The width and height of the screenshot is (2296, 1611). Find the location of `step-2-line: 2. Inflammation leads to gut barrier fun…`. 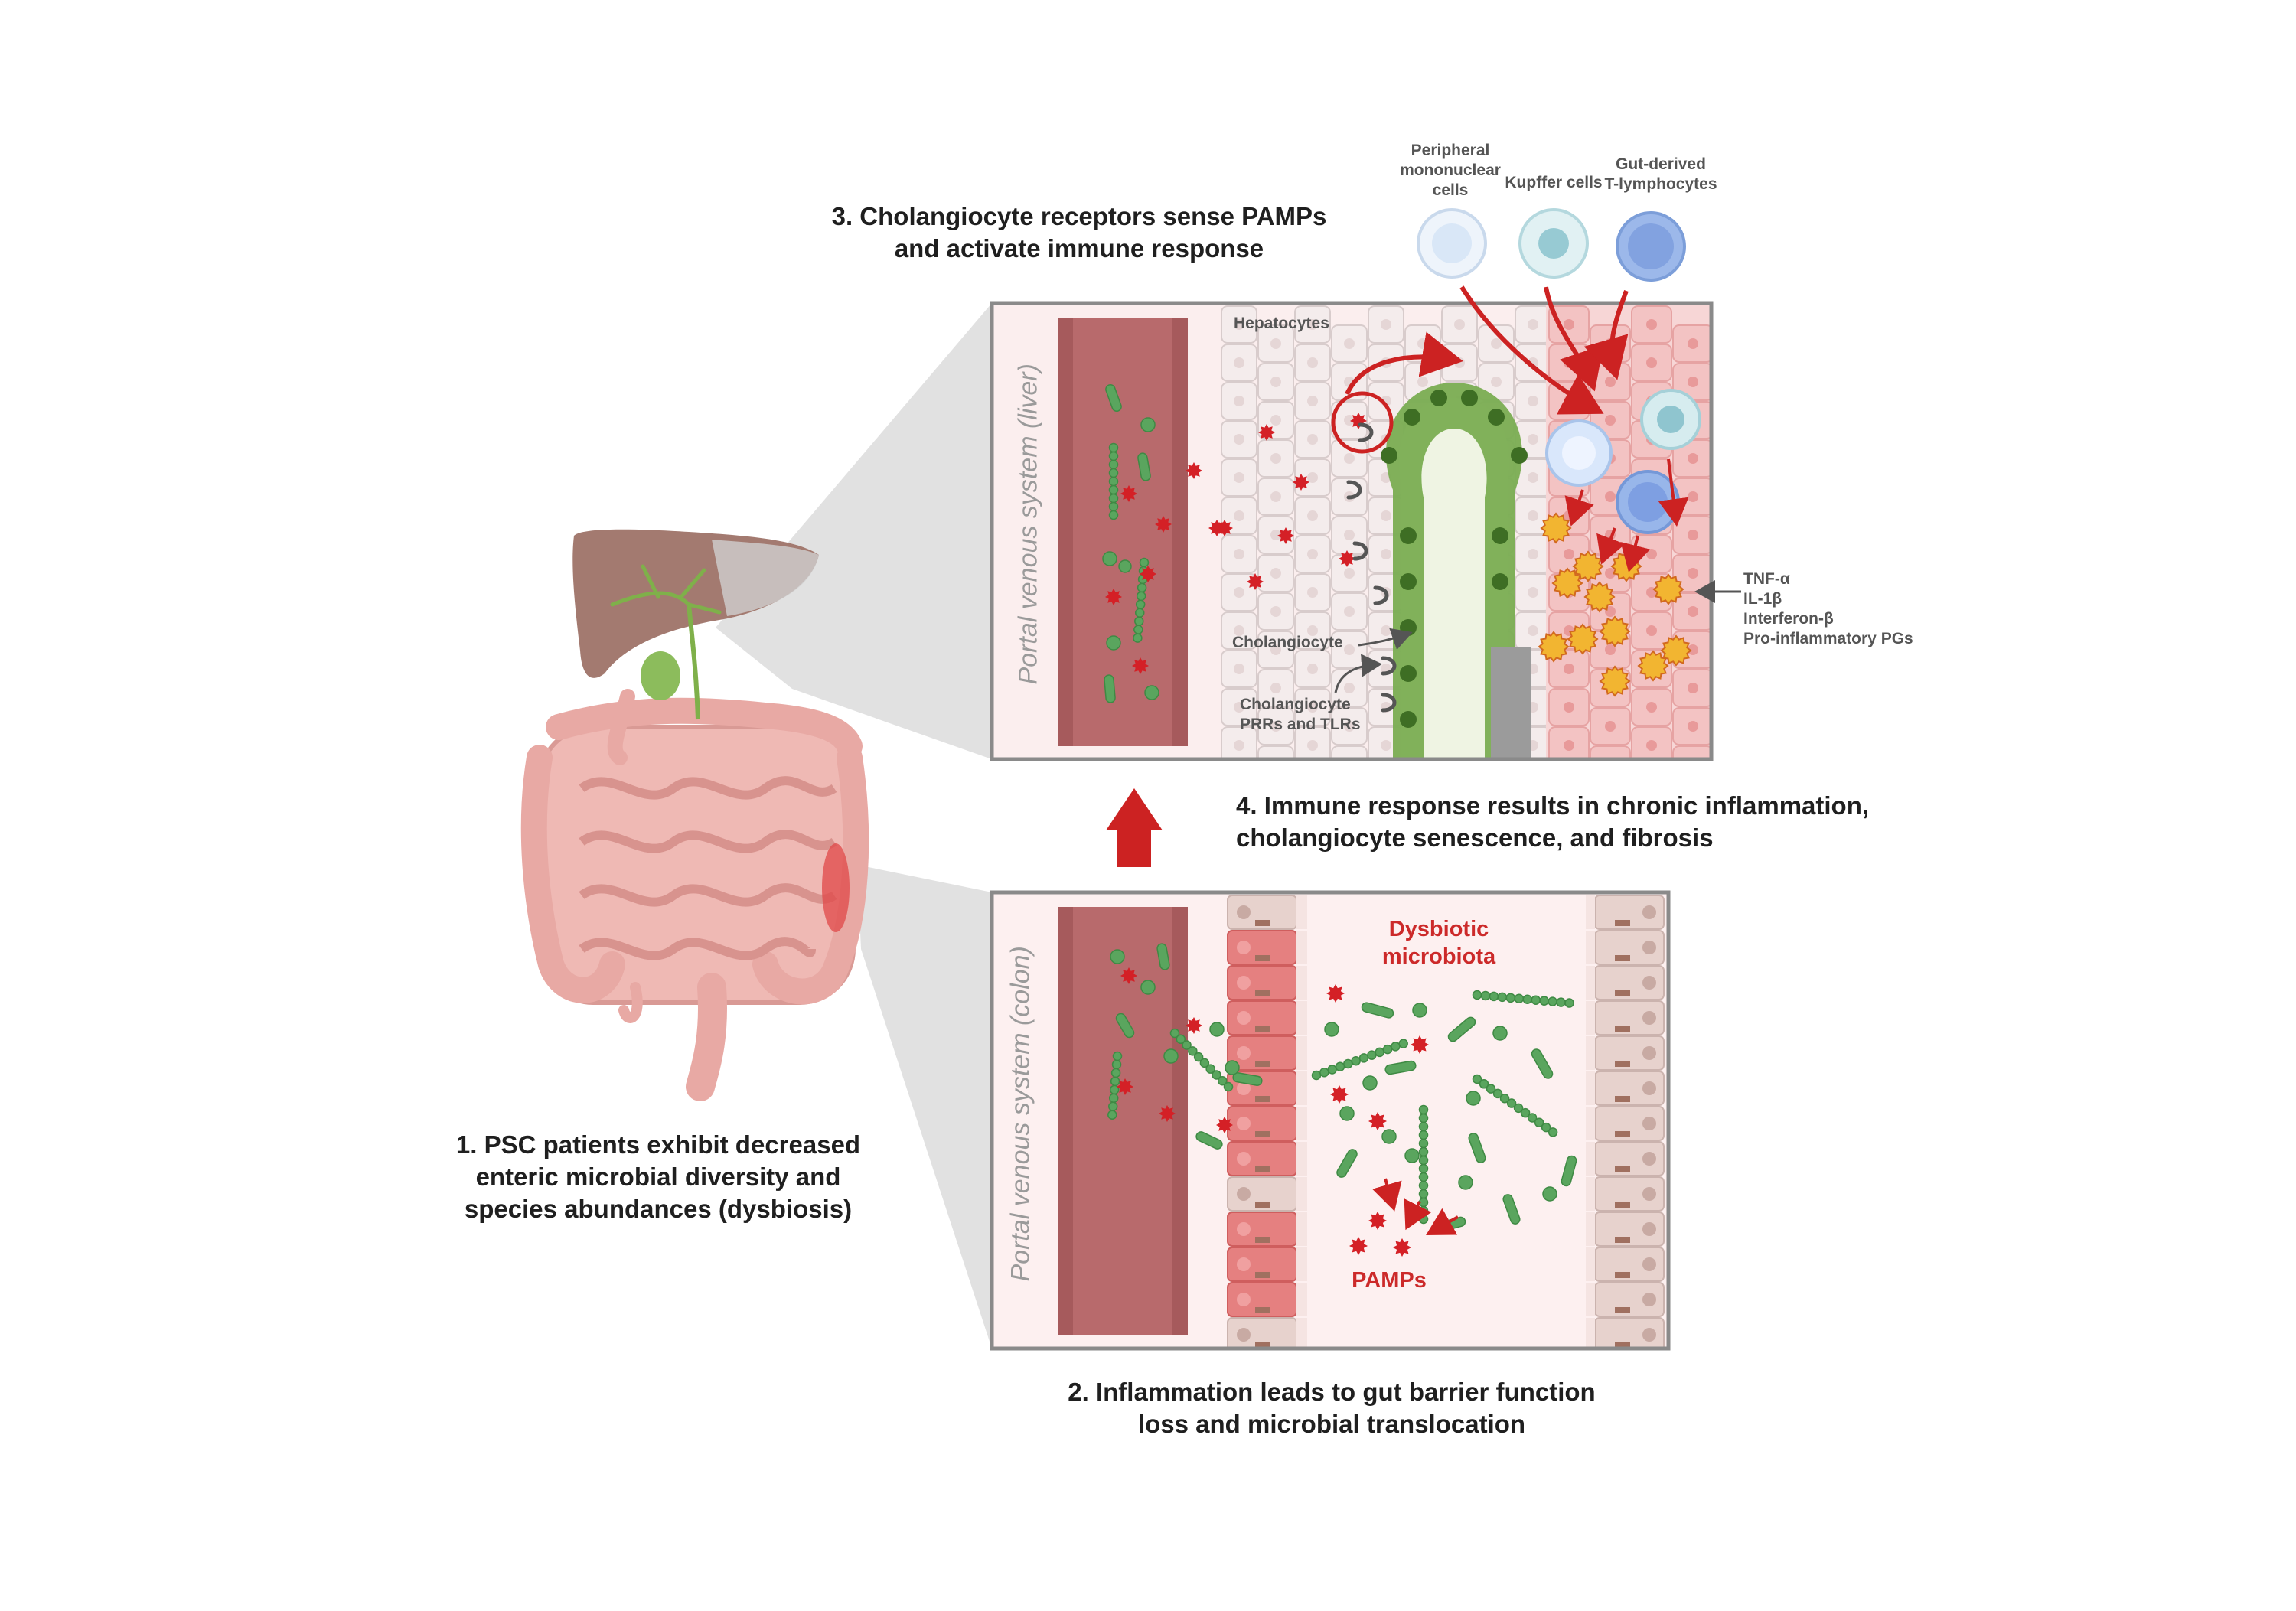

step-2-line: 2. Inflammation leads to gut barrier fun… is located at coordinates (1332, 1392).